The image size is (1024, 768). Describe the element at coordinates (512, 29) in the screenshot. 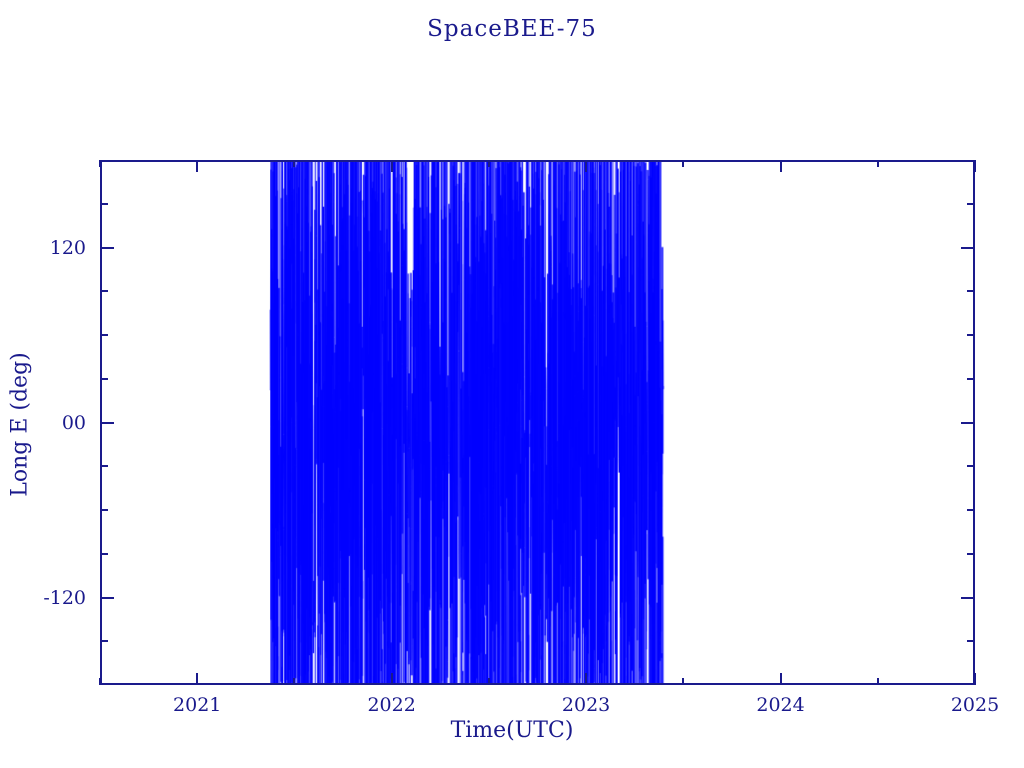

I see `chart-title: SpaceBEE-75` at that location.